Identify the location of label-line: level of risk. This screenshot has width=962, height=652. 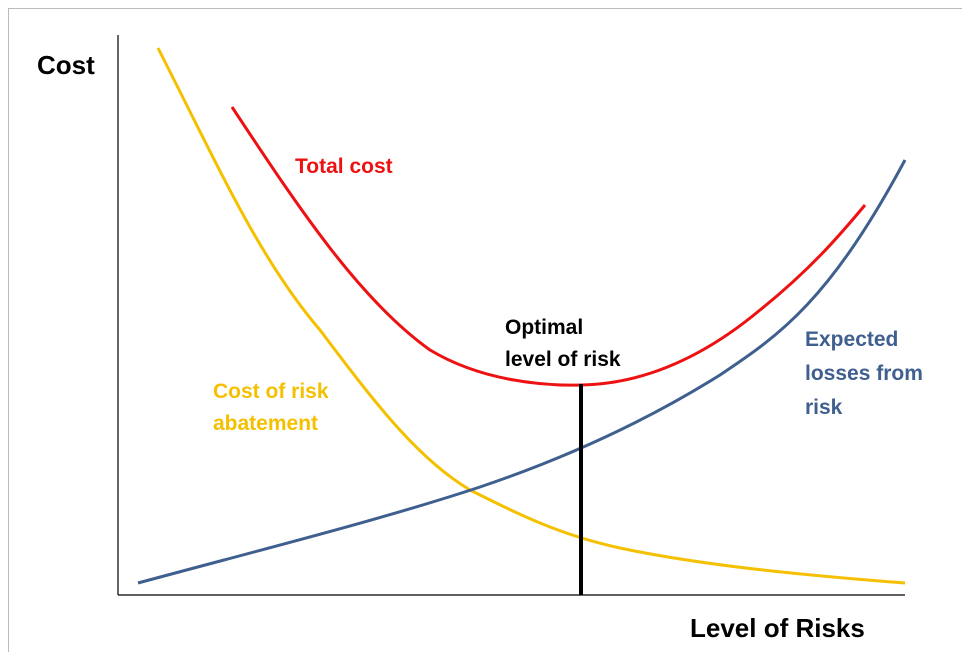
(563, 359).